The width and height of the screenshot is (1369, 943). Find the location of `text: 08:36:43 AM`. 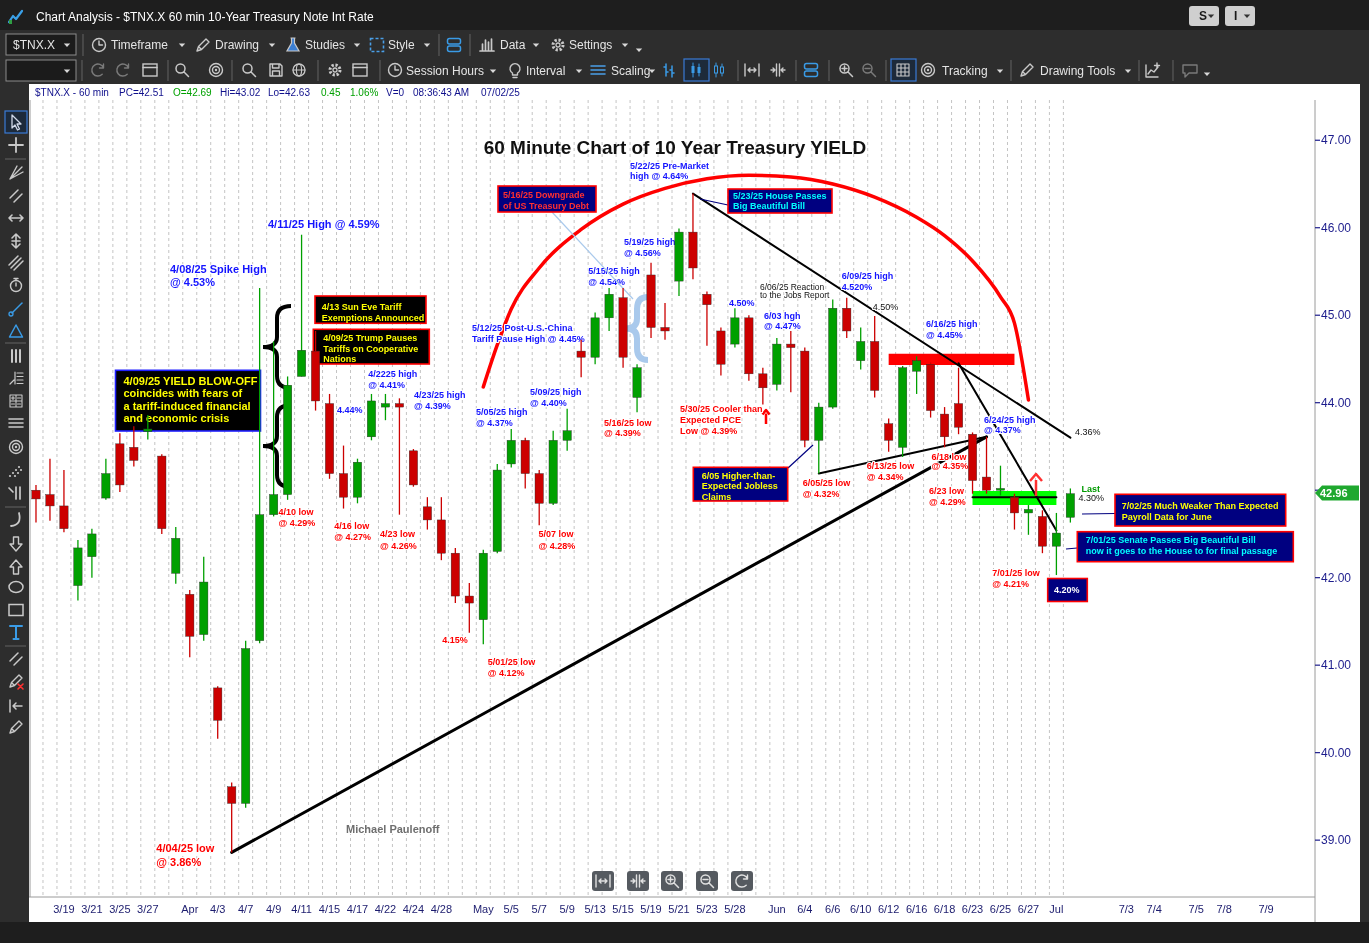

text: 08:36:43 AM is located at coordinates (441, 92).